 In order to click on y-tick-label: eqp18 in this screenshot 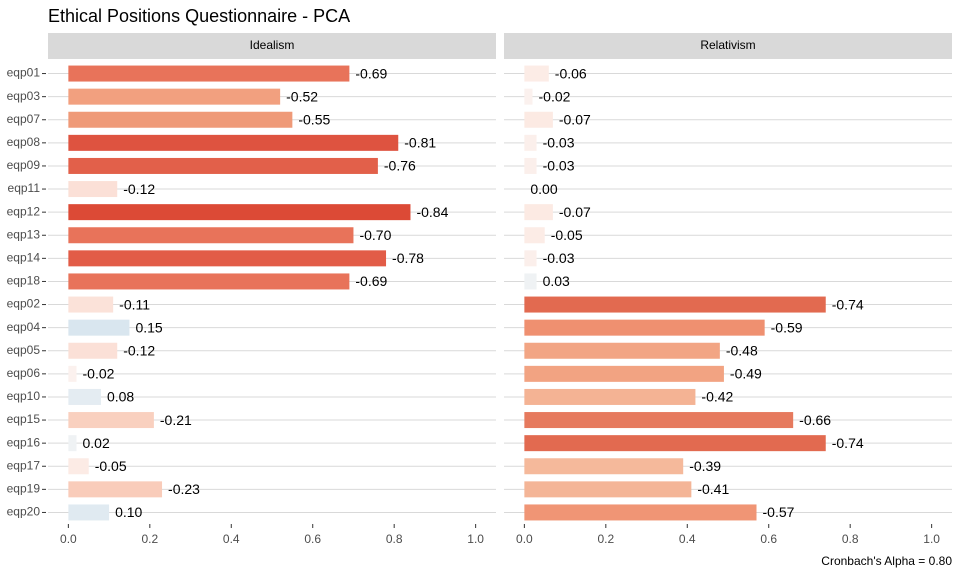, I will do `click(24, 281)`.